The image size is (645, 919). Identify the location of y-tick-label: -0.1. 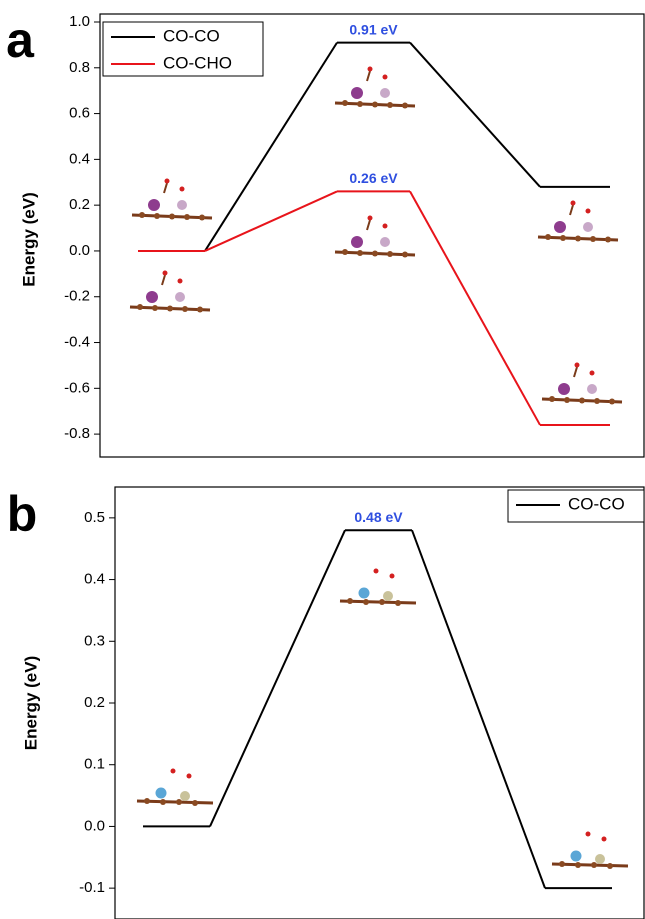
(92, 887).